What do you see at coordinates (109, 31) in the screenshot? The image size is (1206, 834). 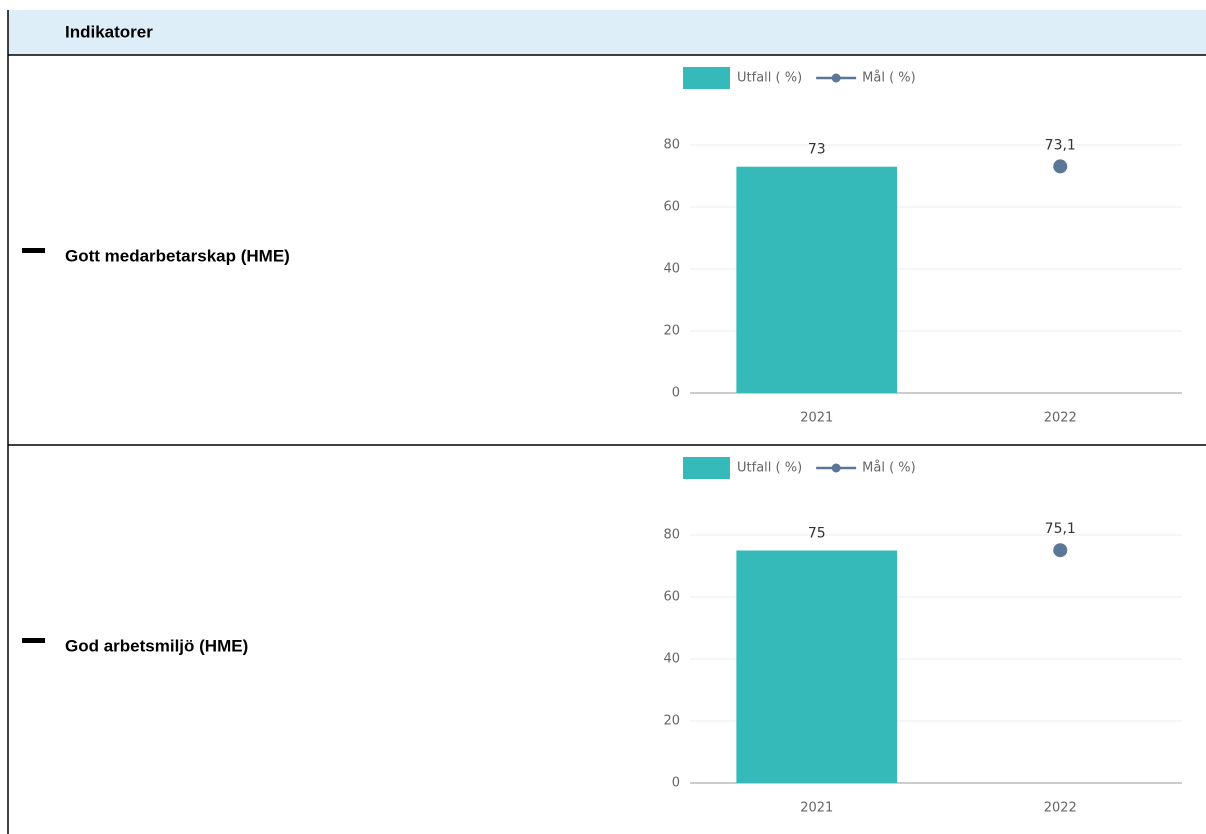 I see `header-title: Indikatorer` at bounding box center [109, 31].